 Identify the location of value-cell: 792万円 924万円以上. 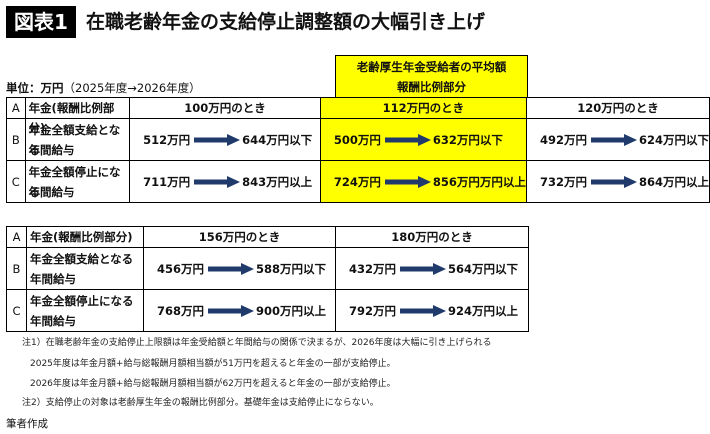
(432, 310).